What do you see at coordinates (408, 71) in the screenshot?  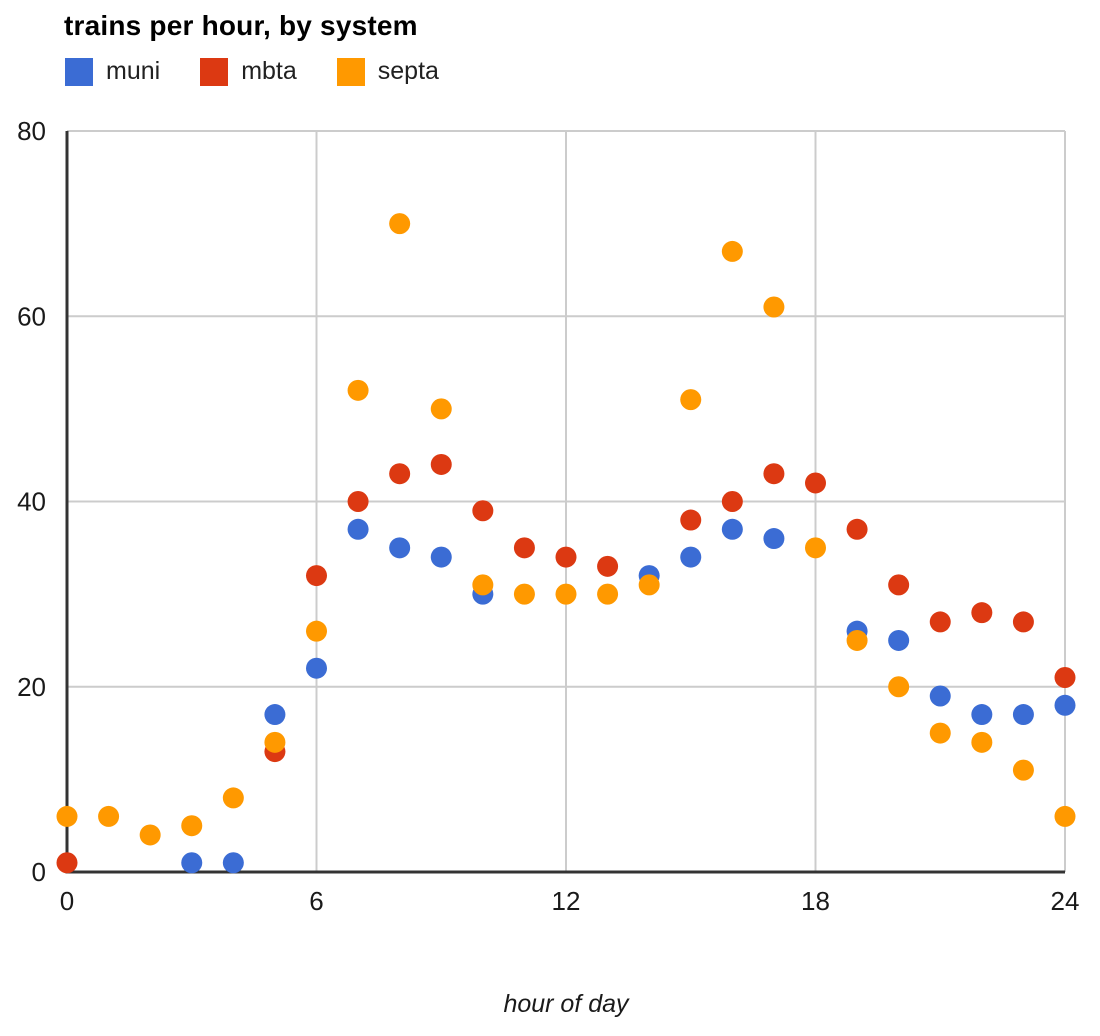 I see `legend-label: septa` at bounding box center [408, 71].